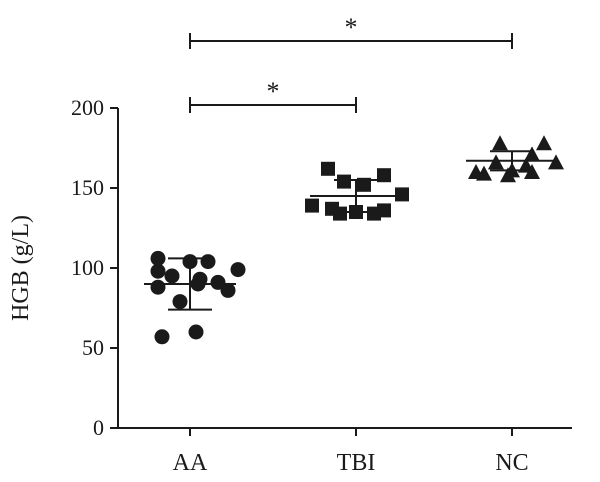  Describe the element at coordinates (87, 107) in the screenshot. I see `y-tick-label: 200` at that location.